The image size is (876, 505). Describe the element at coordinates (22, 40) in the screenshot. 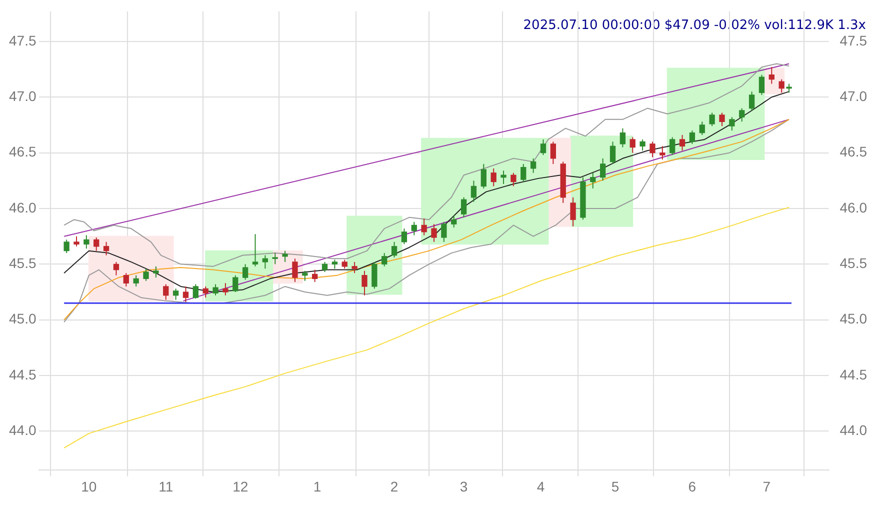

I see `y-tick-label: 47.5` at that location.